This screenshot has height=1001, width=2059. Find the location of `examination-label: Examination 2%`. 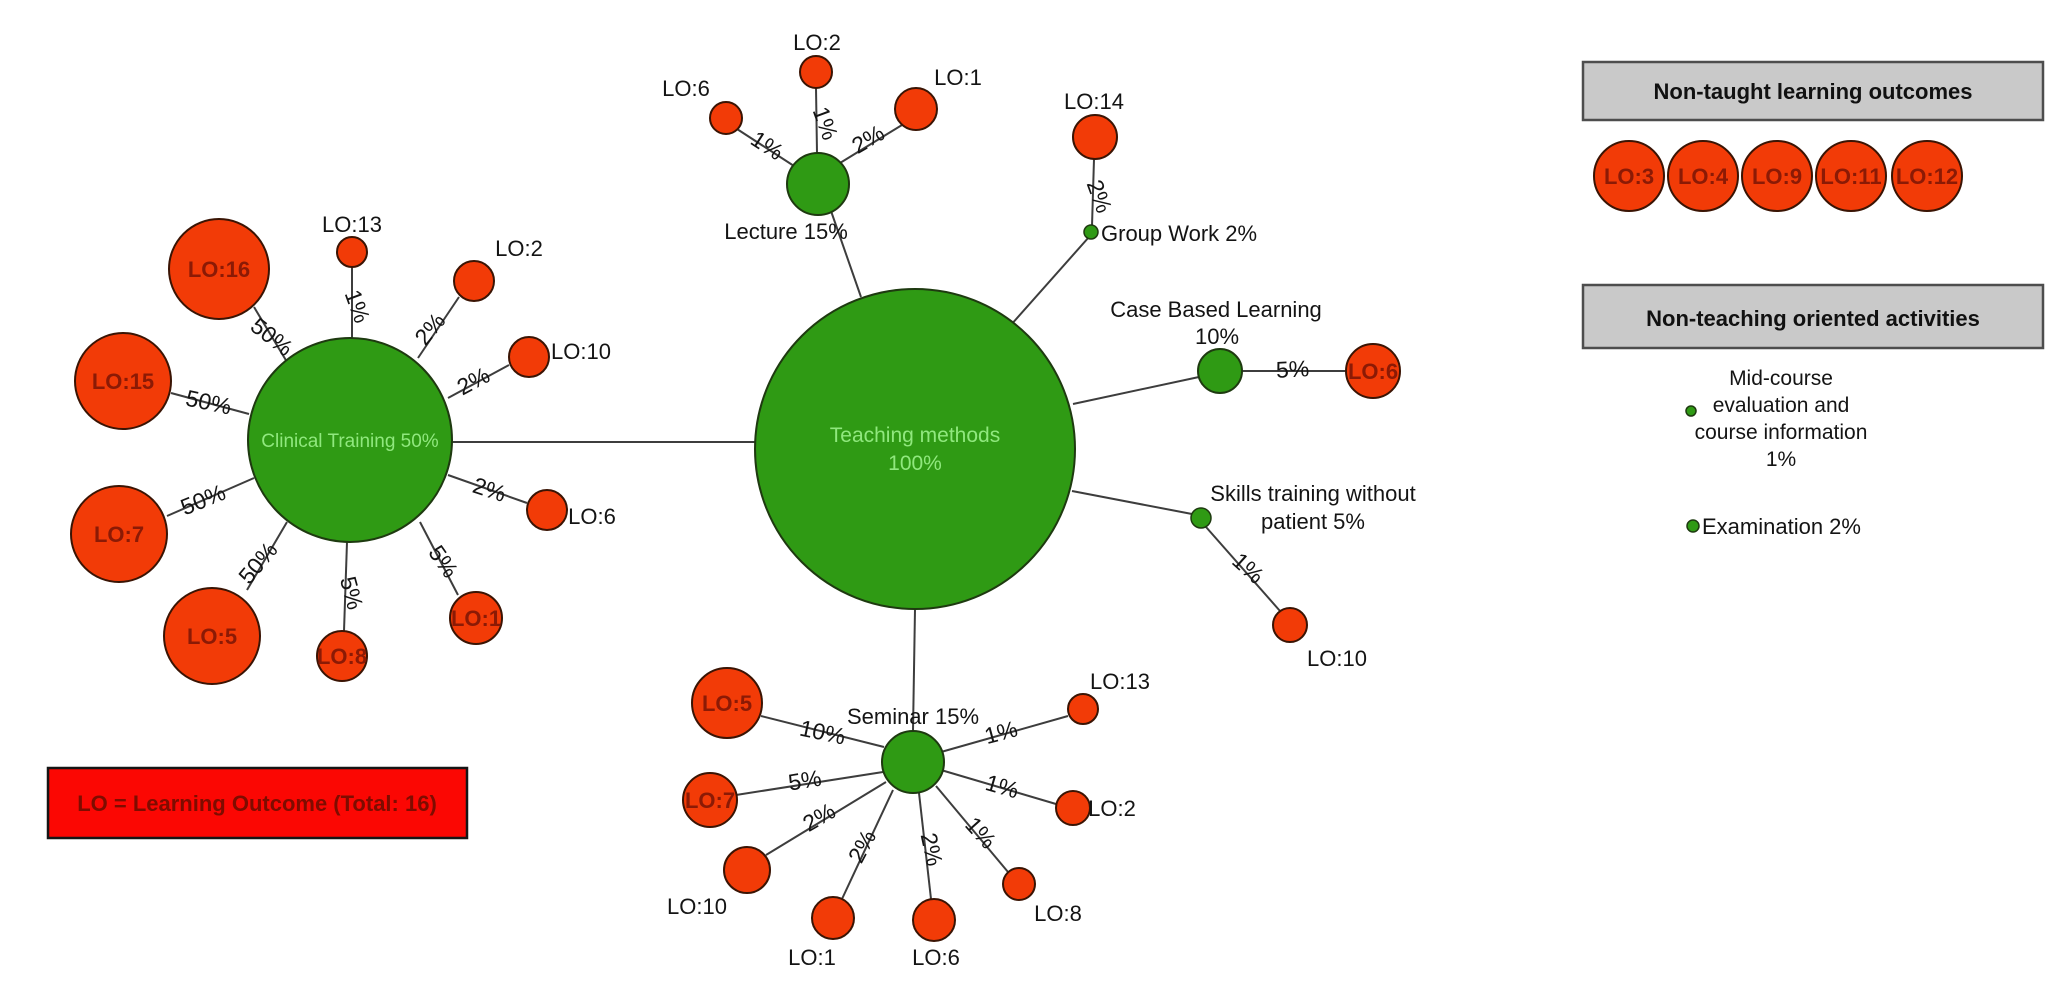

examination-label: Examination 2% is located at coordinates (1781, 526).